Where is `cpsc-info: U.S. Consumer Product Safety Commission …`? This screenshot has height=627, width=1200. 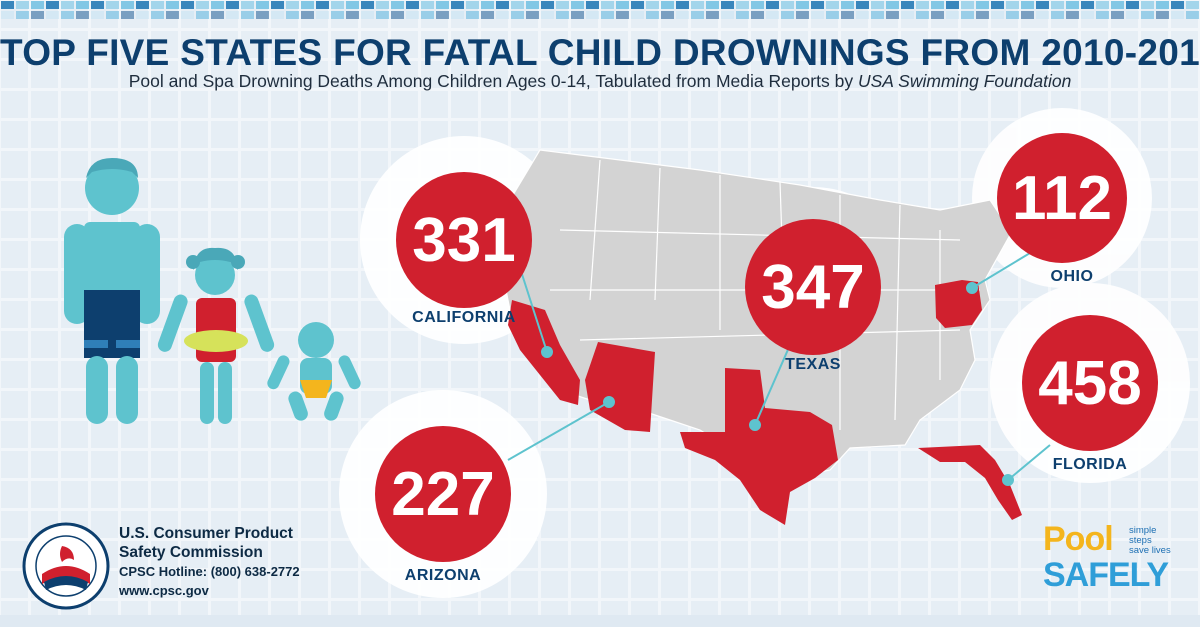
cpsc-info: U.S. Consumer Product Safety Commission … is located at coordinates (209, 562).